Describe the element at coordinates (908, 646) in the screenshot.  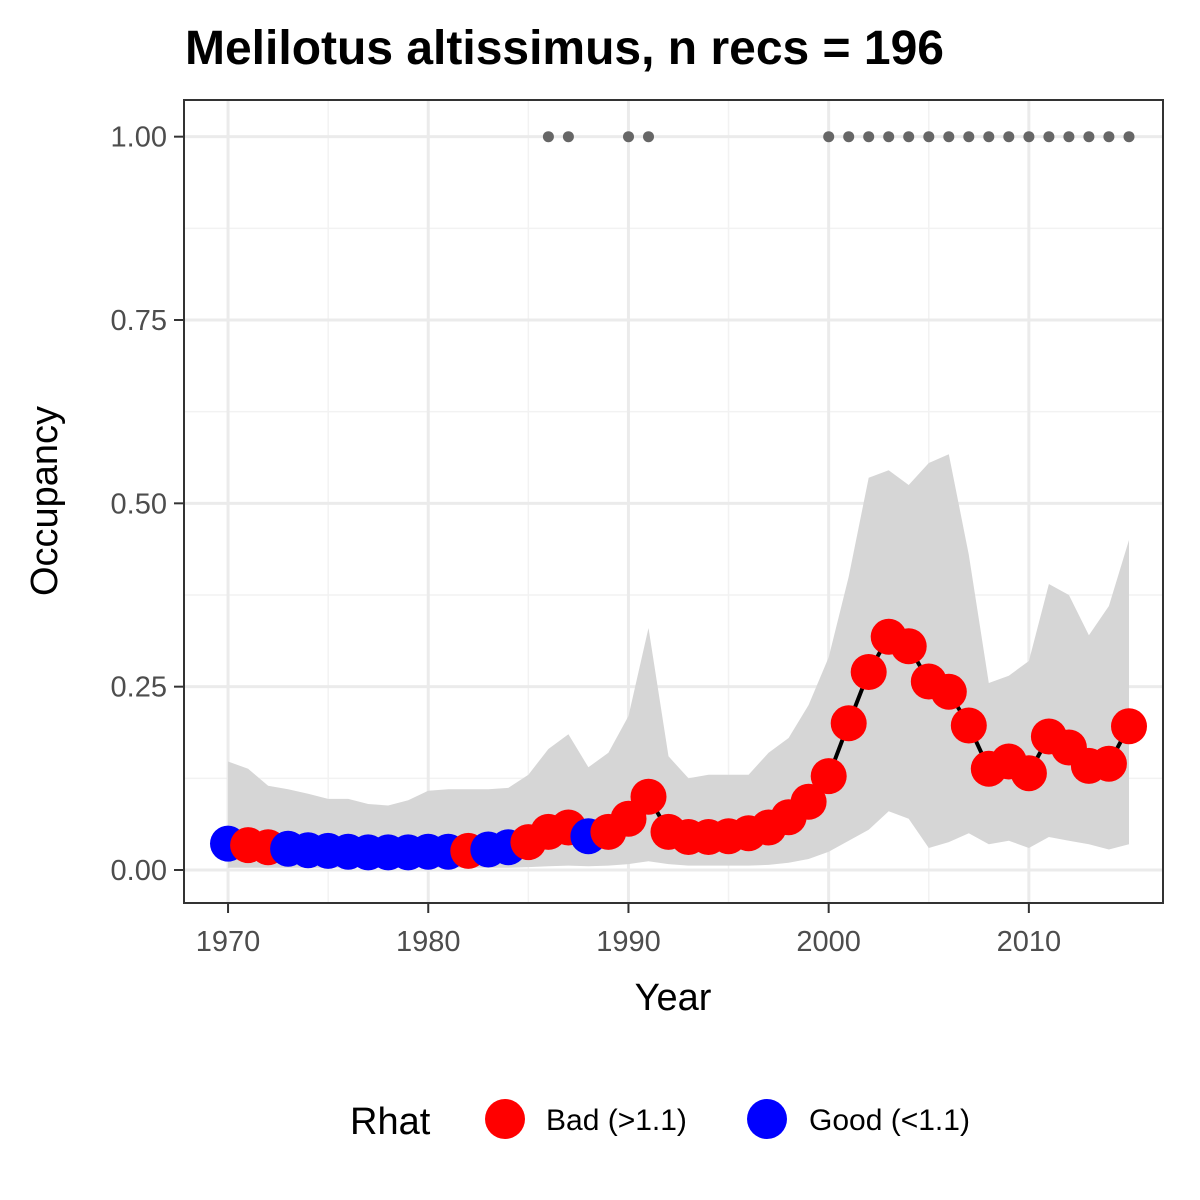
I see `point-bad-2004` at that location.